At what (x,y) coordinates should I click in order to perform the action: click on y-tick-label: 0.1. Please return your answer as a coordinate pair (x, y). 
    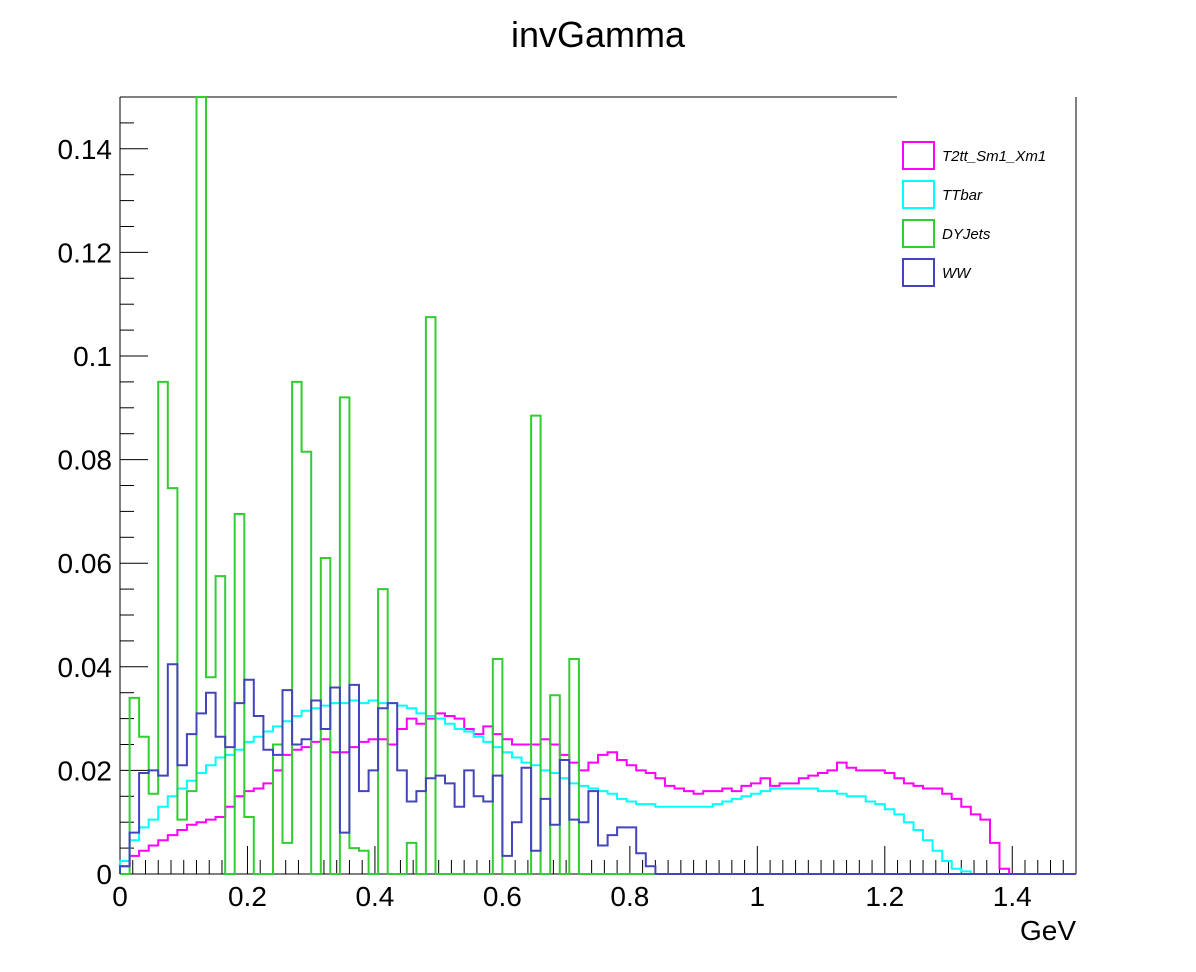
    Looking at the image, I should click on (92, 356).